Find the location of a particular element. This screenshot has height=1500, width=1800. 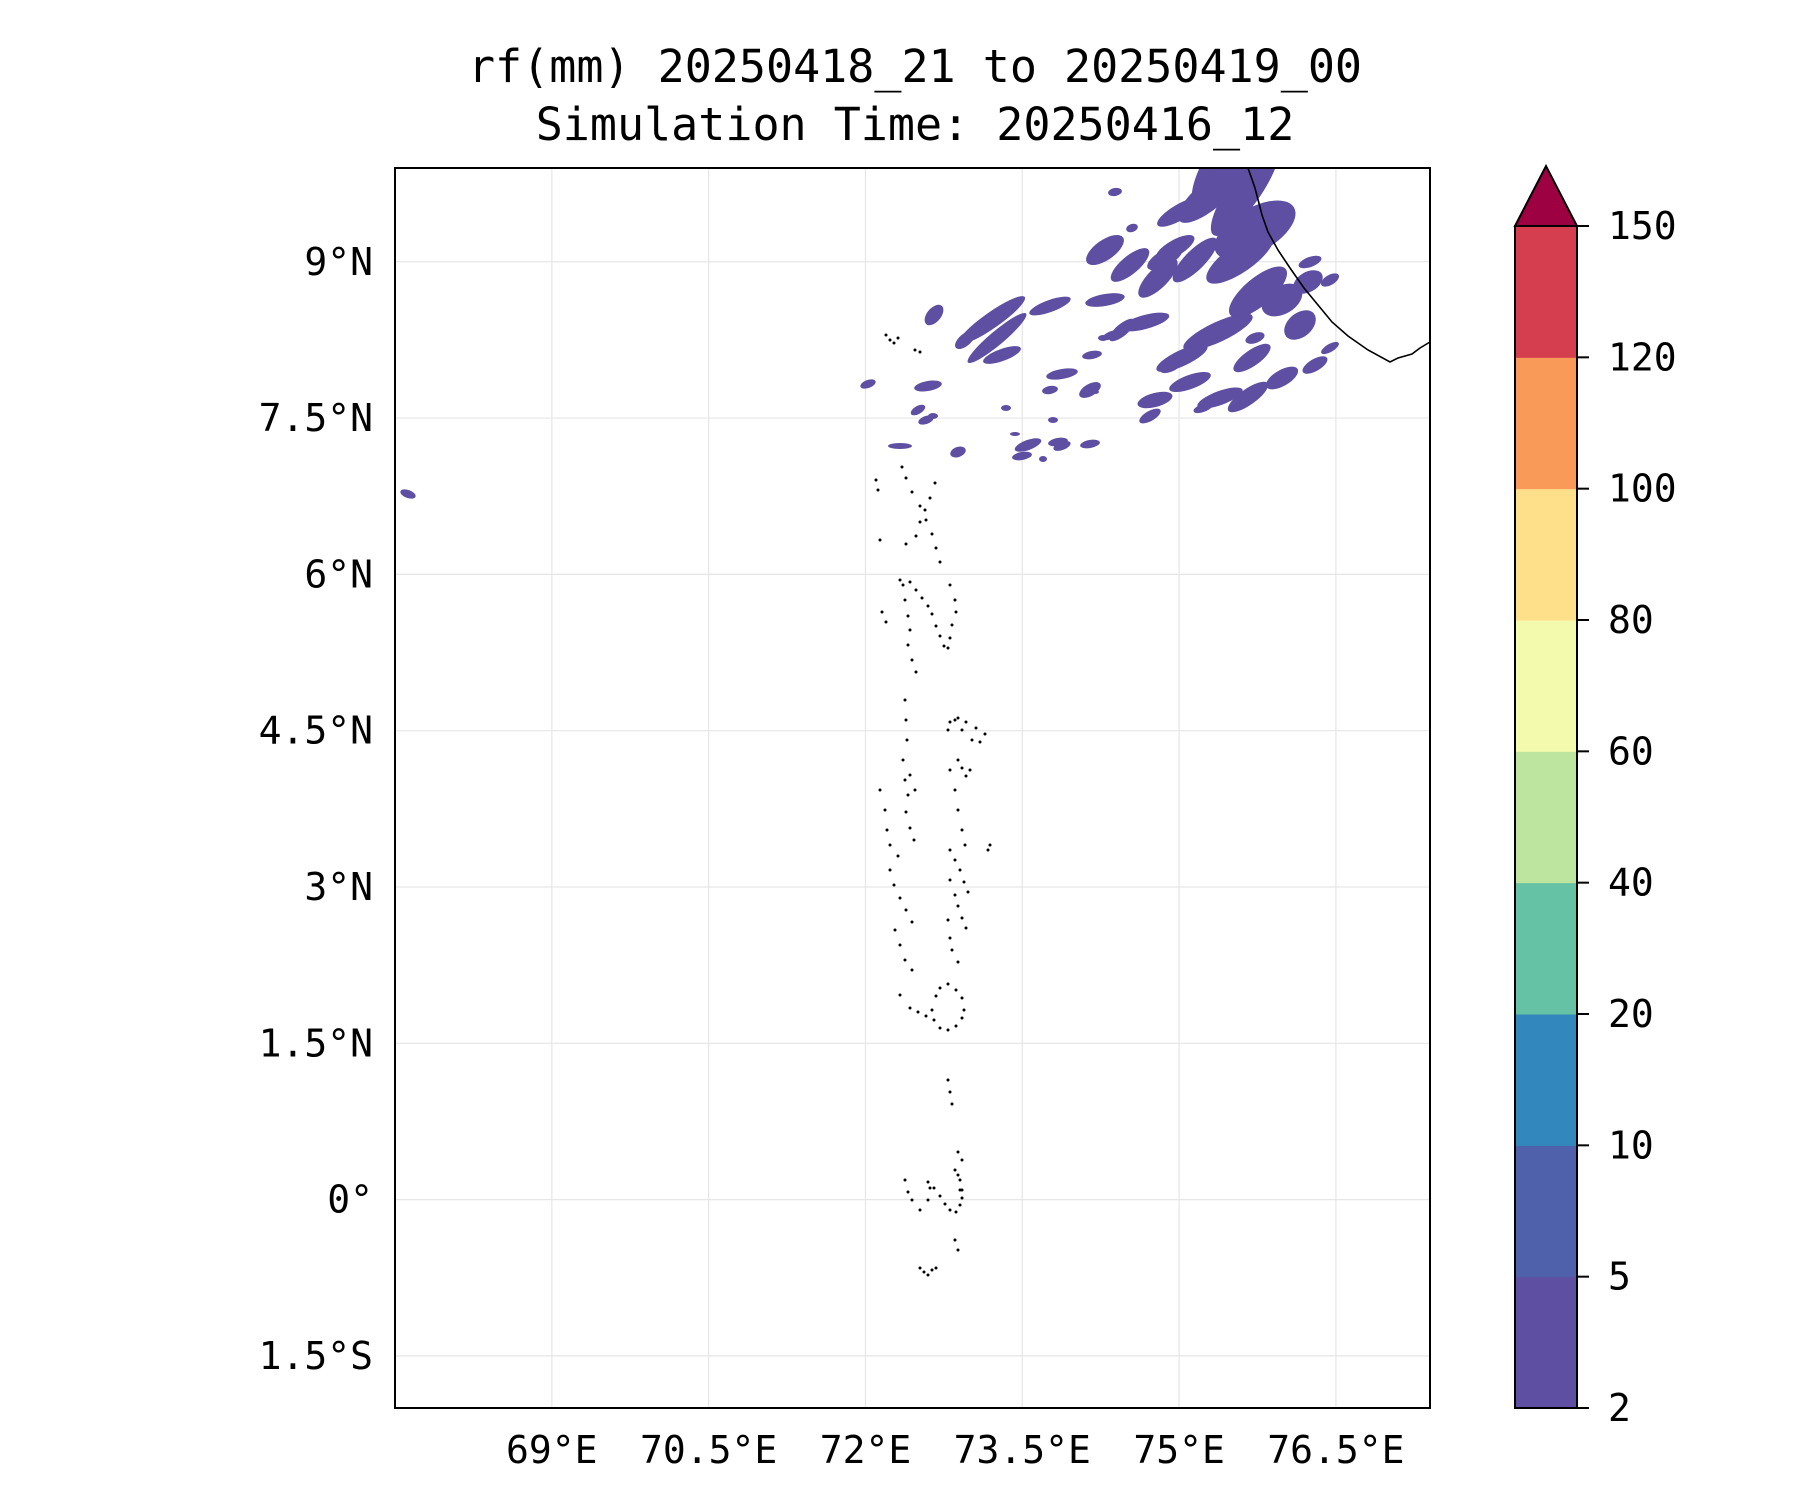

colorbar-tick-label: 10 is located at coordinates (1631, 1145).